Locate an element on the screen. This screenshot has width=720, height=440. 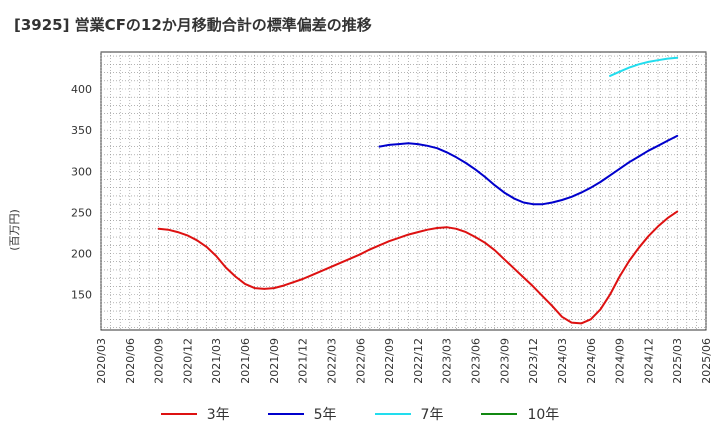
x-tick-label: 2020/06 is located at coordinates (130, 361).